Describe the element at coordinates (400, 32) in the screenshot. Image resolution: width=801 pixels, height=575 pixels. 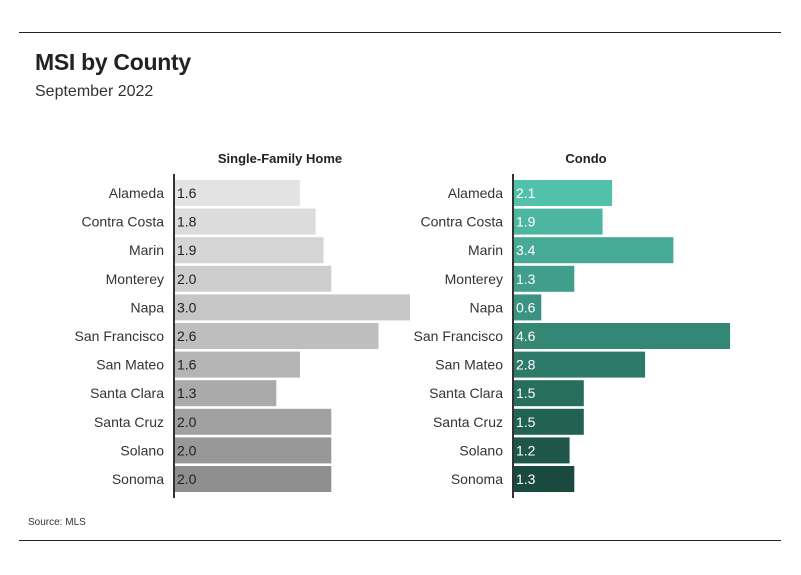
I see `top-rule` at that location.